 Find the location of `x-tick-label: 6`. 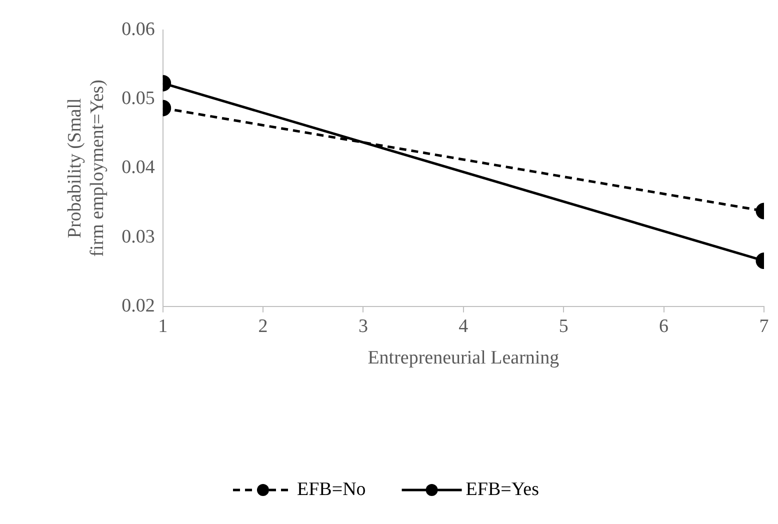

x-tick-label: 6 is located at coordinates (664, 326).